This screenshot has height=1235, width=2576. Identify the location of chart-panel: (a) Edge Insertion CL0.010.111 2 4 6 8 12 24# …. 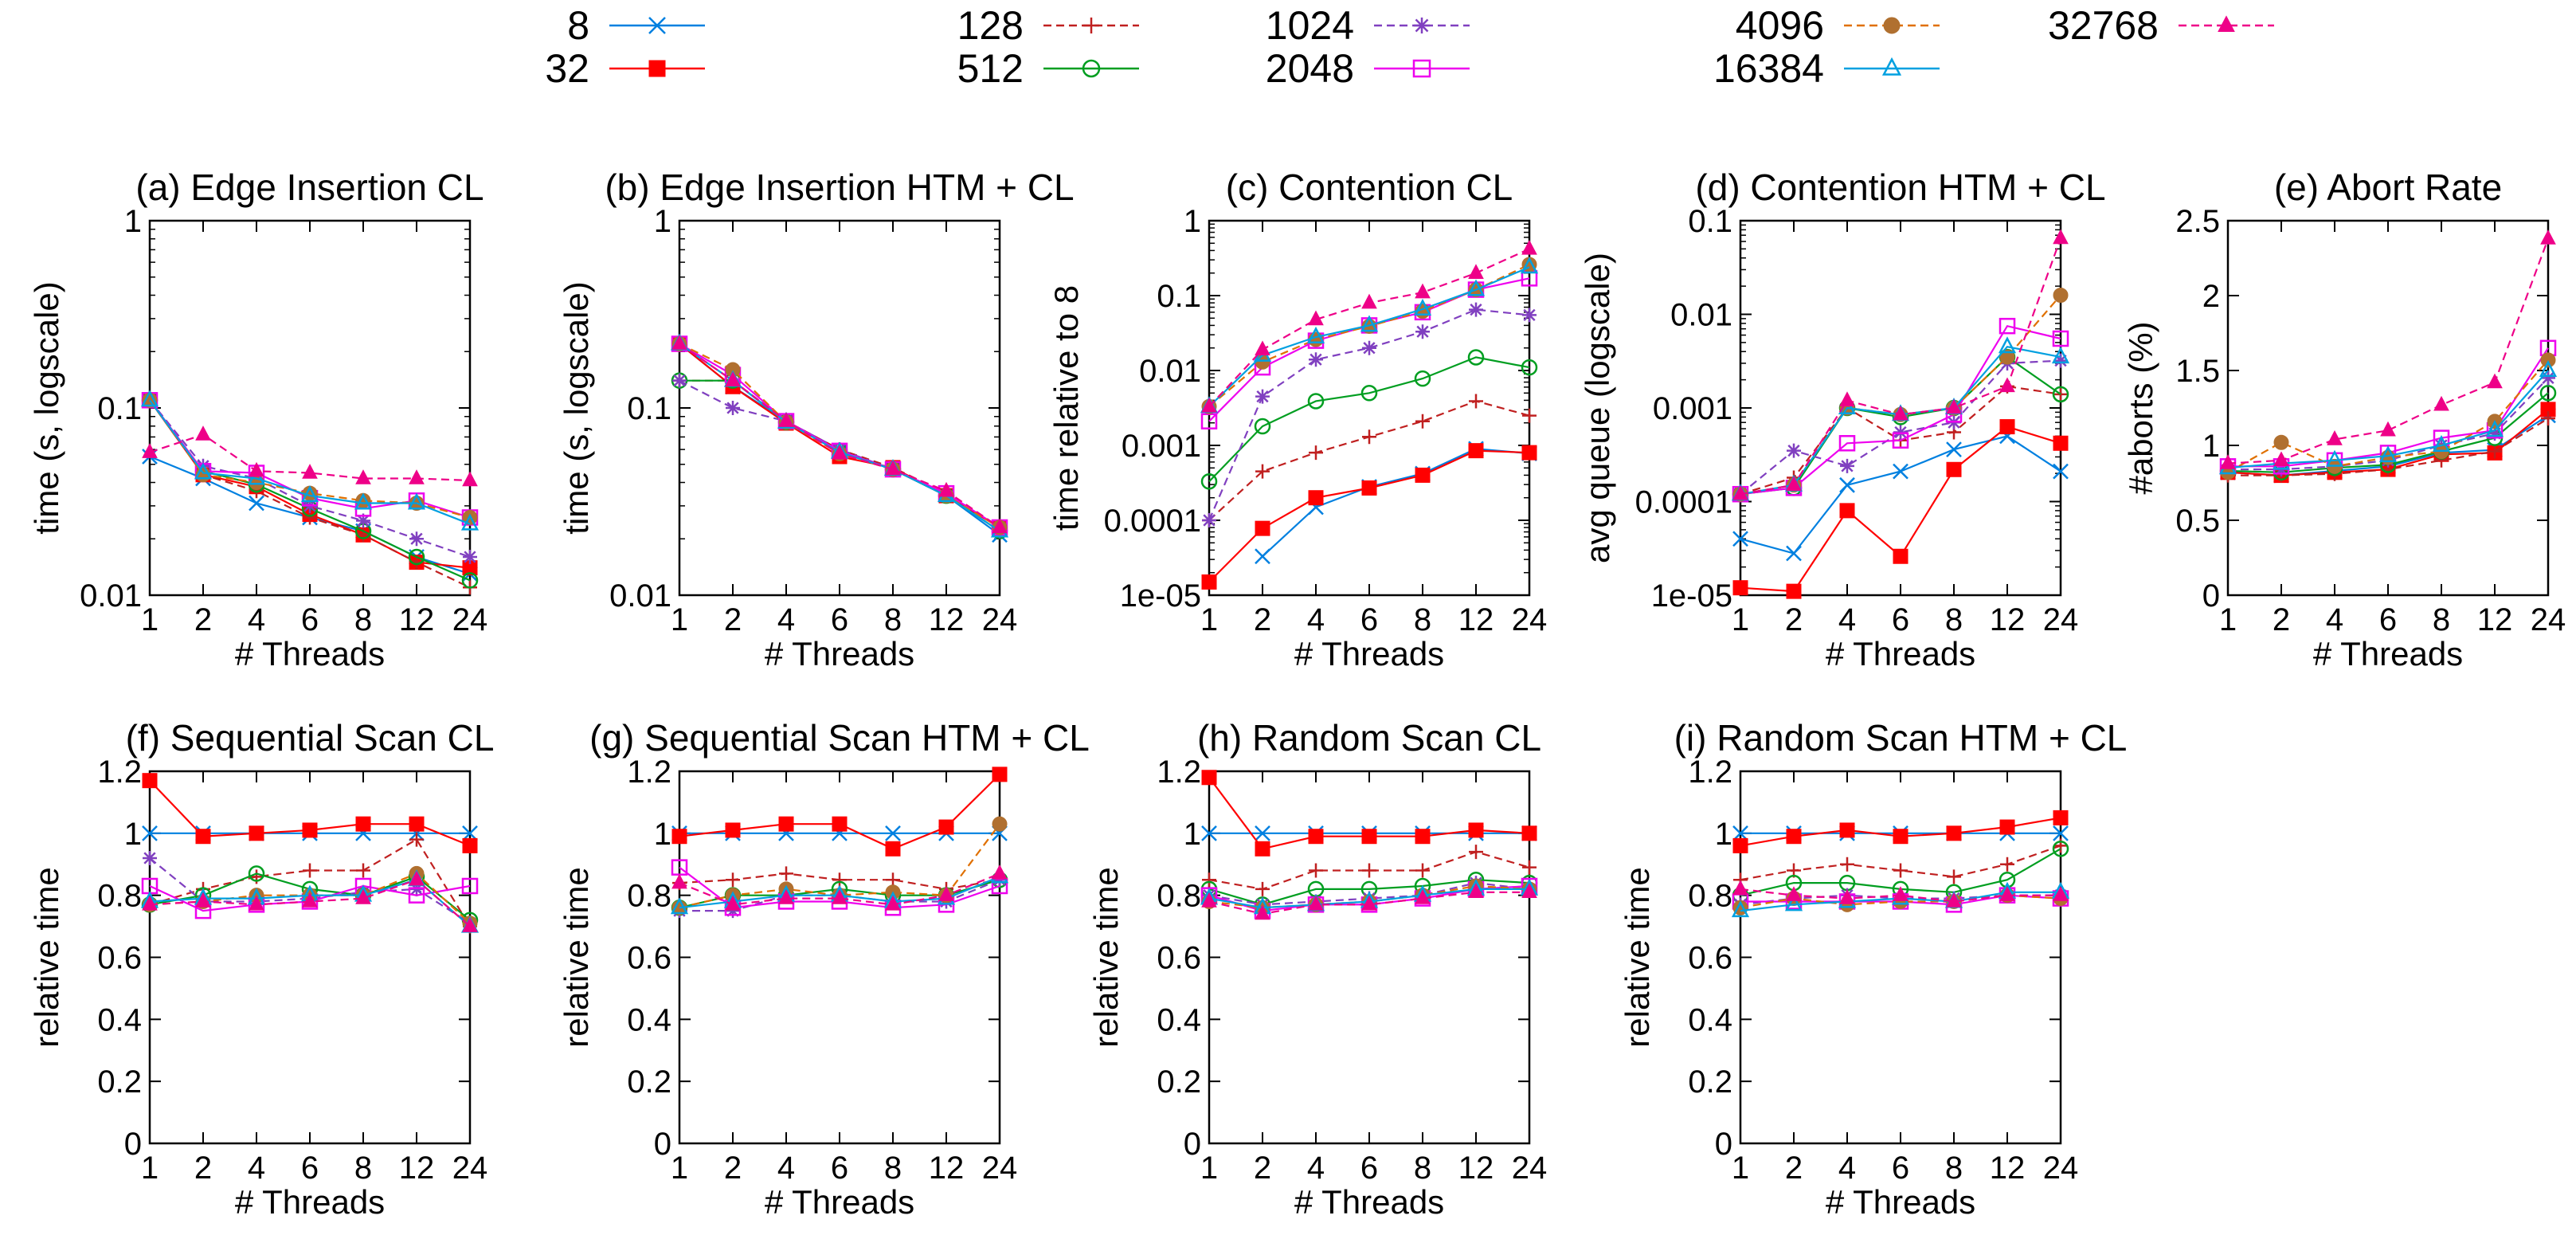
(257, 419).